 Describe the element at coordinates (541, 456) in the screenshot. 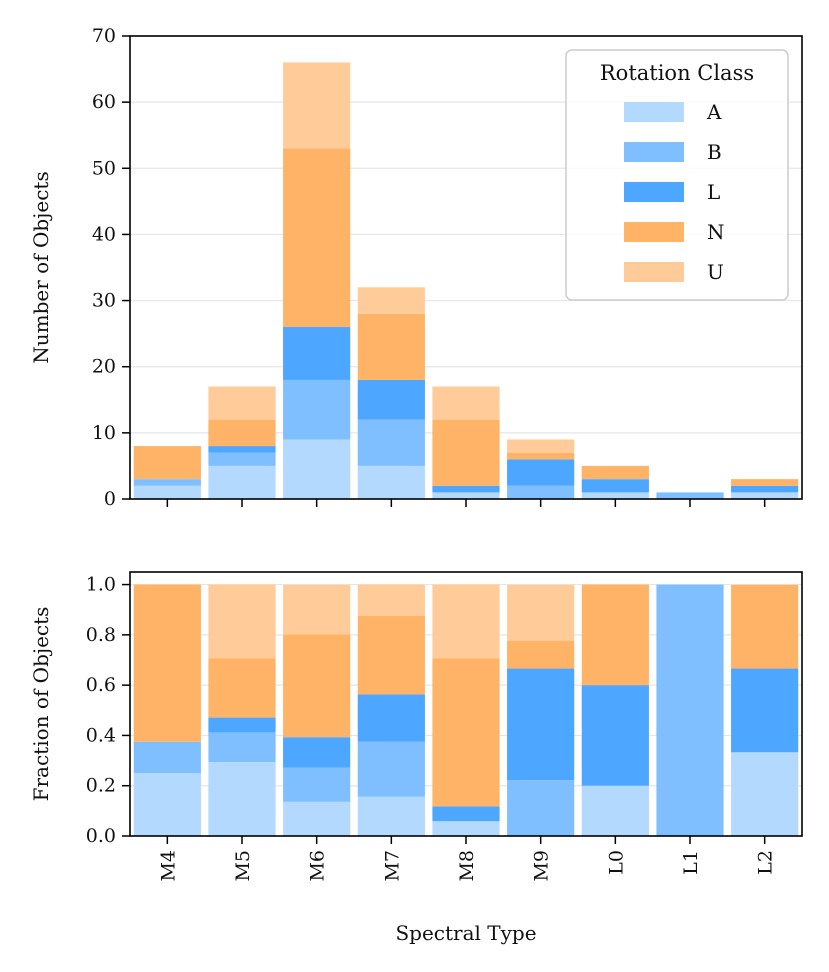

I see `top-bar-M9-N` at that location.